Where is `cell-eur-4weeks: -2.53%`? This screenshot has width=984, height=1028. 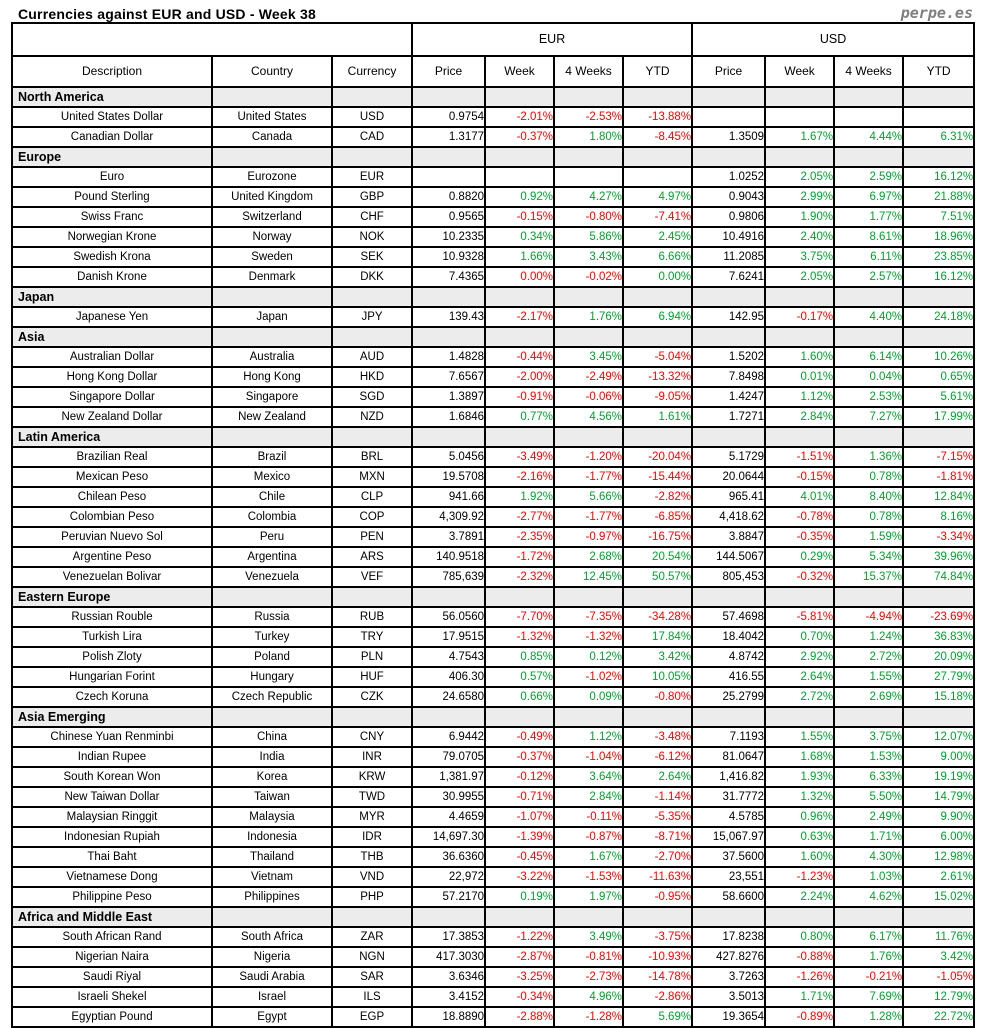 cell-eur-4weeks: -2.53% is located at coordinates (589, 117).